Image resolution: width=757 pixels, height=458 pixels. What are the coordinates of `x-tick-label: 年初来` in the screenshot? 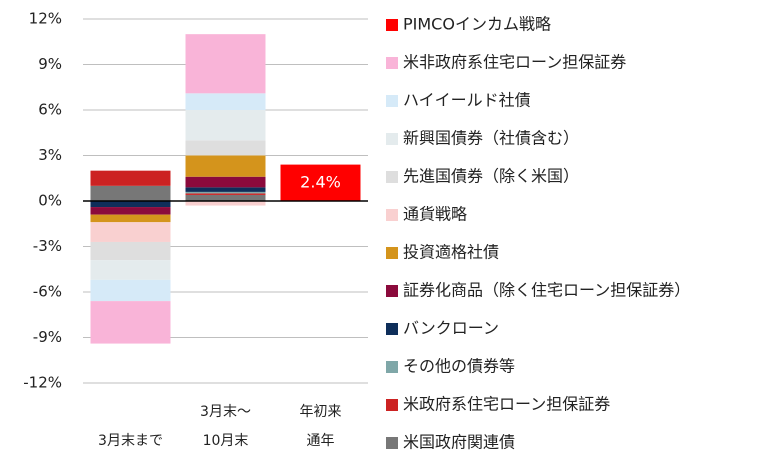 It's located at (321, 411).